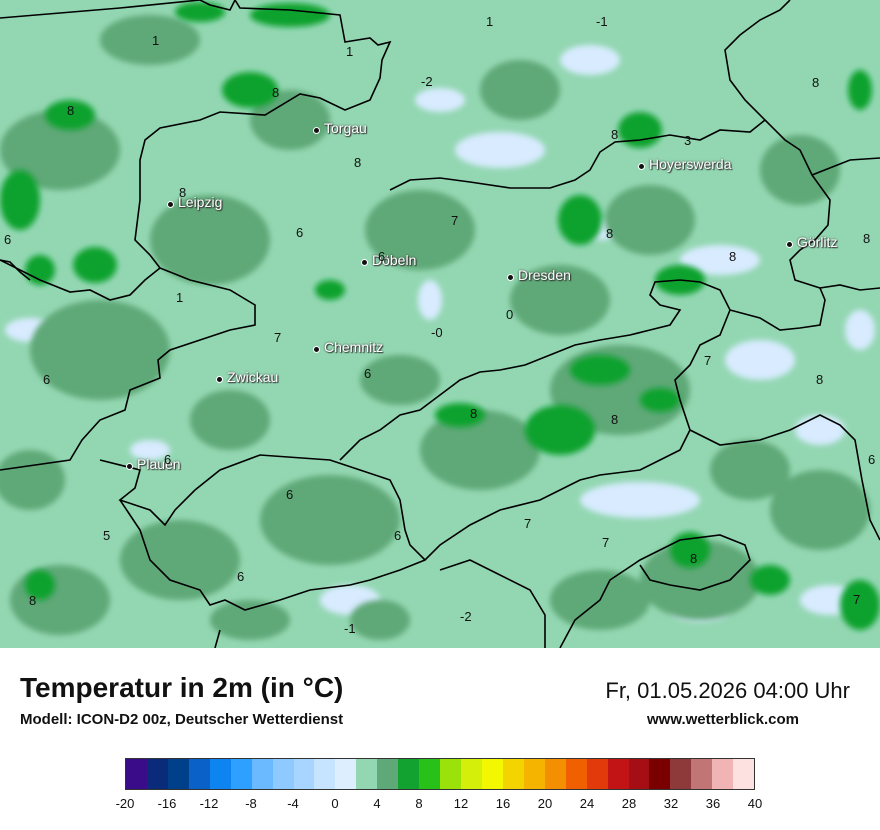 Image resolution: width=880 pixels, height=830 pixels. What do you see at coordinates (545, 803) in the screenshot?
I see `legend-tick-label: 20` at bounding box center [545, 803].